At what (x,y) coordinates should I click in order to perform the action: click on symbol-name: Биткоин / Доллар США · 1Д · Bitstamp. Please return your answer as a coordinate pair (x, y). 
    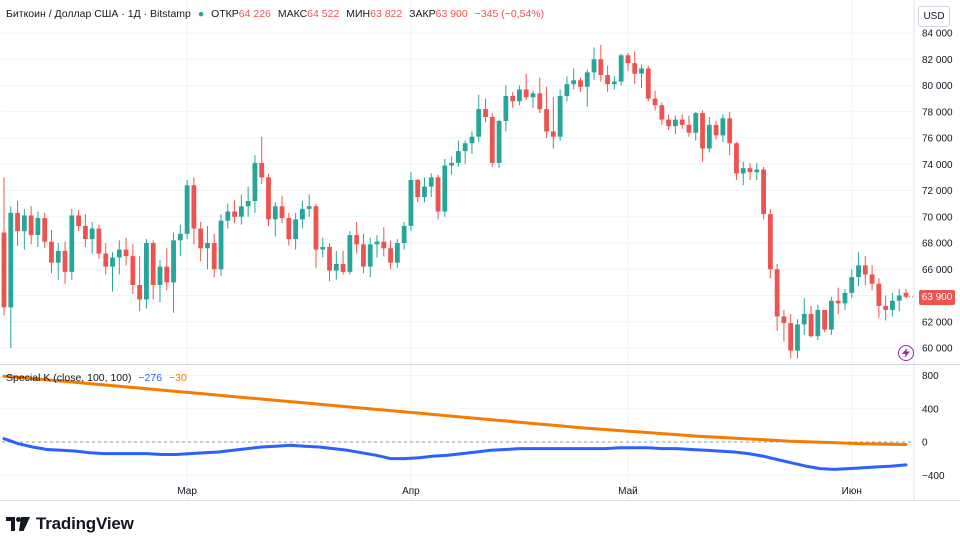
    Looking at the image, I should click on (98, 14).